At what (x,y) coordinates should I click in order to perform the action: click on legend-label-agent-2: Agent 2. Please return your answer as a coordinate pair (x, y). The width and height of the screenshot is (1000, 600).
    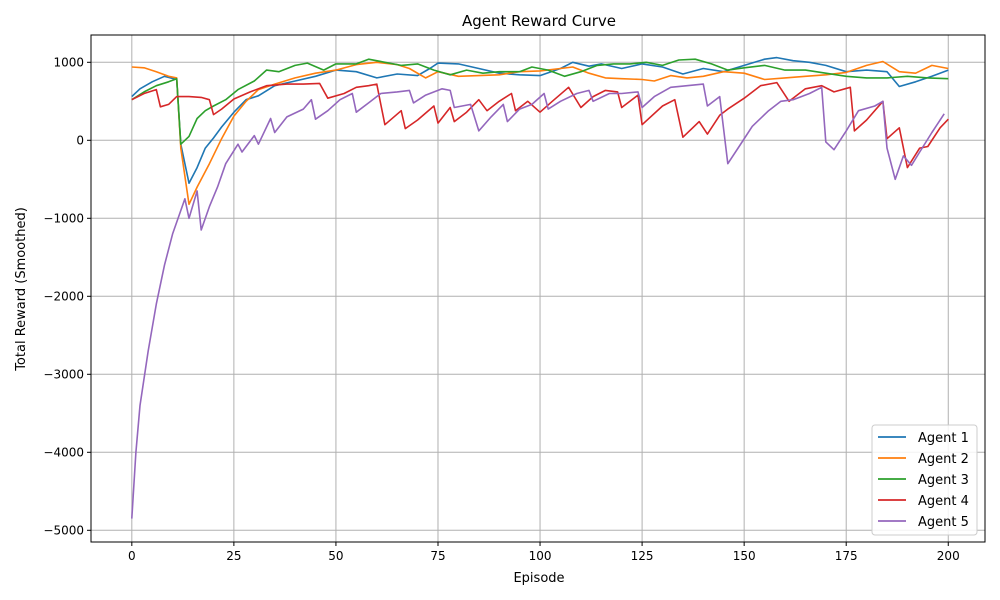
    Looking at the image, I should click on (943, 459).